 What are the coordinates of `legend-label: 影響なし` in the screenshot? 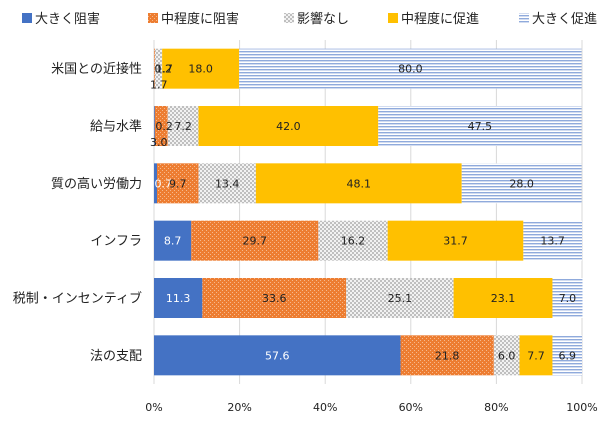 It's located at (323, 19).